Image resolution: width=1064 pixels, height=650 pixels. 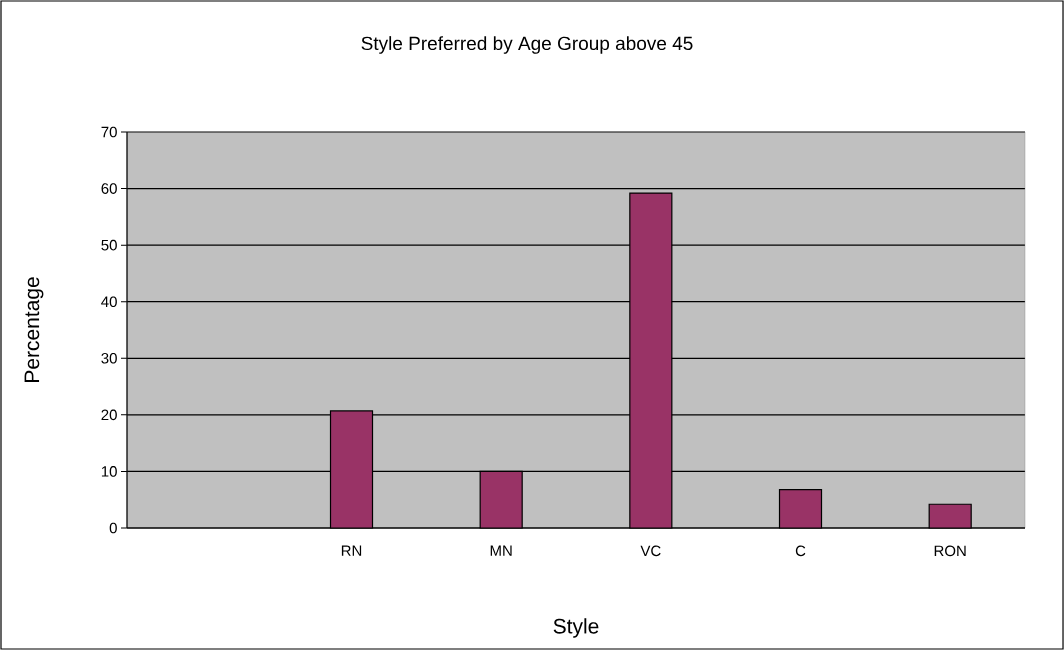 I want to click on x-axis-title: Style, so click(x=576, y=628).